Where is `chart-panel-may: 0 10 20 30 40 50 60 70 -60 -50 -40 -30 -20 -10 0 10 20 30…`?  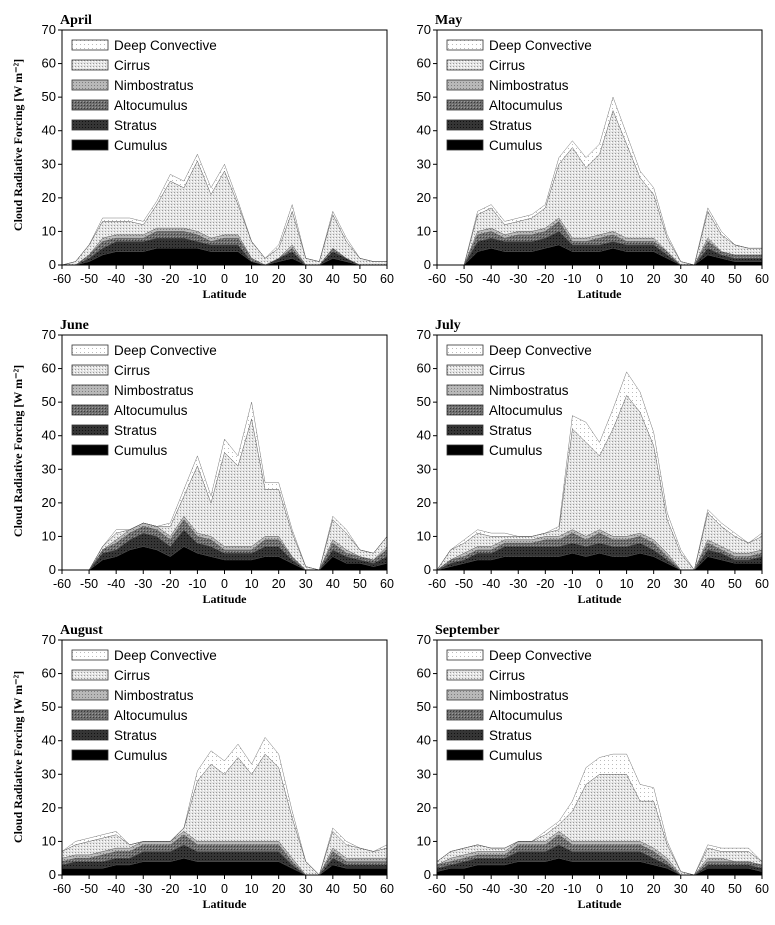
chart-panel-may: 0 10 20 30 40 50 60 70 -60 -50 -40 -30 -20 -10 0 10 20 30… is located at coordinates (593, 157).